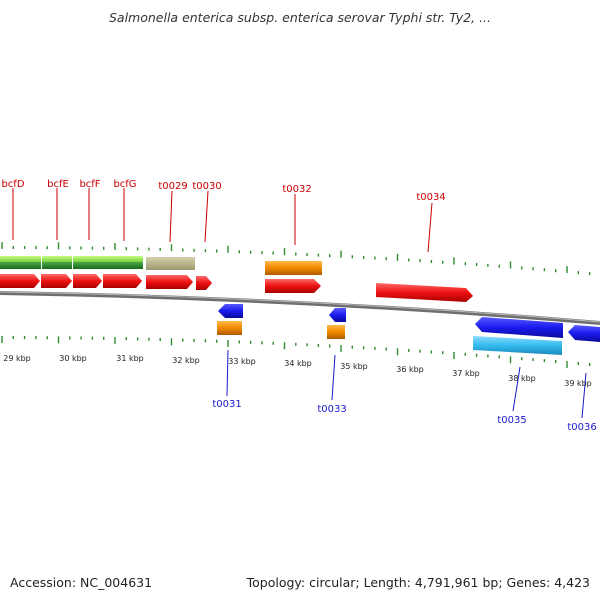  What do you see at coordinates (578, 383) in the screenshot?
I see `scale-label: 39 kbp` at bounding box center [578, 383].